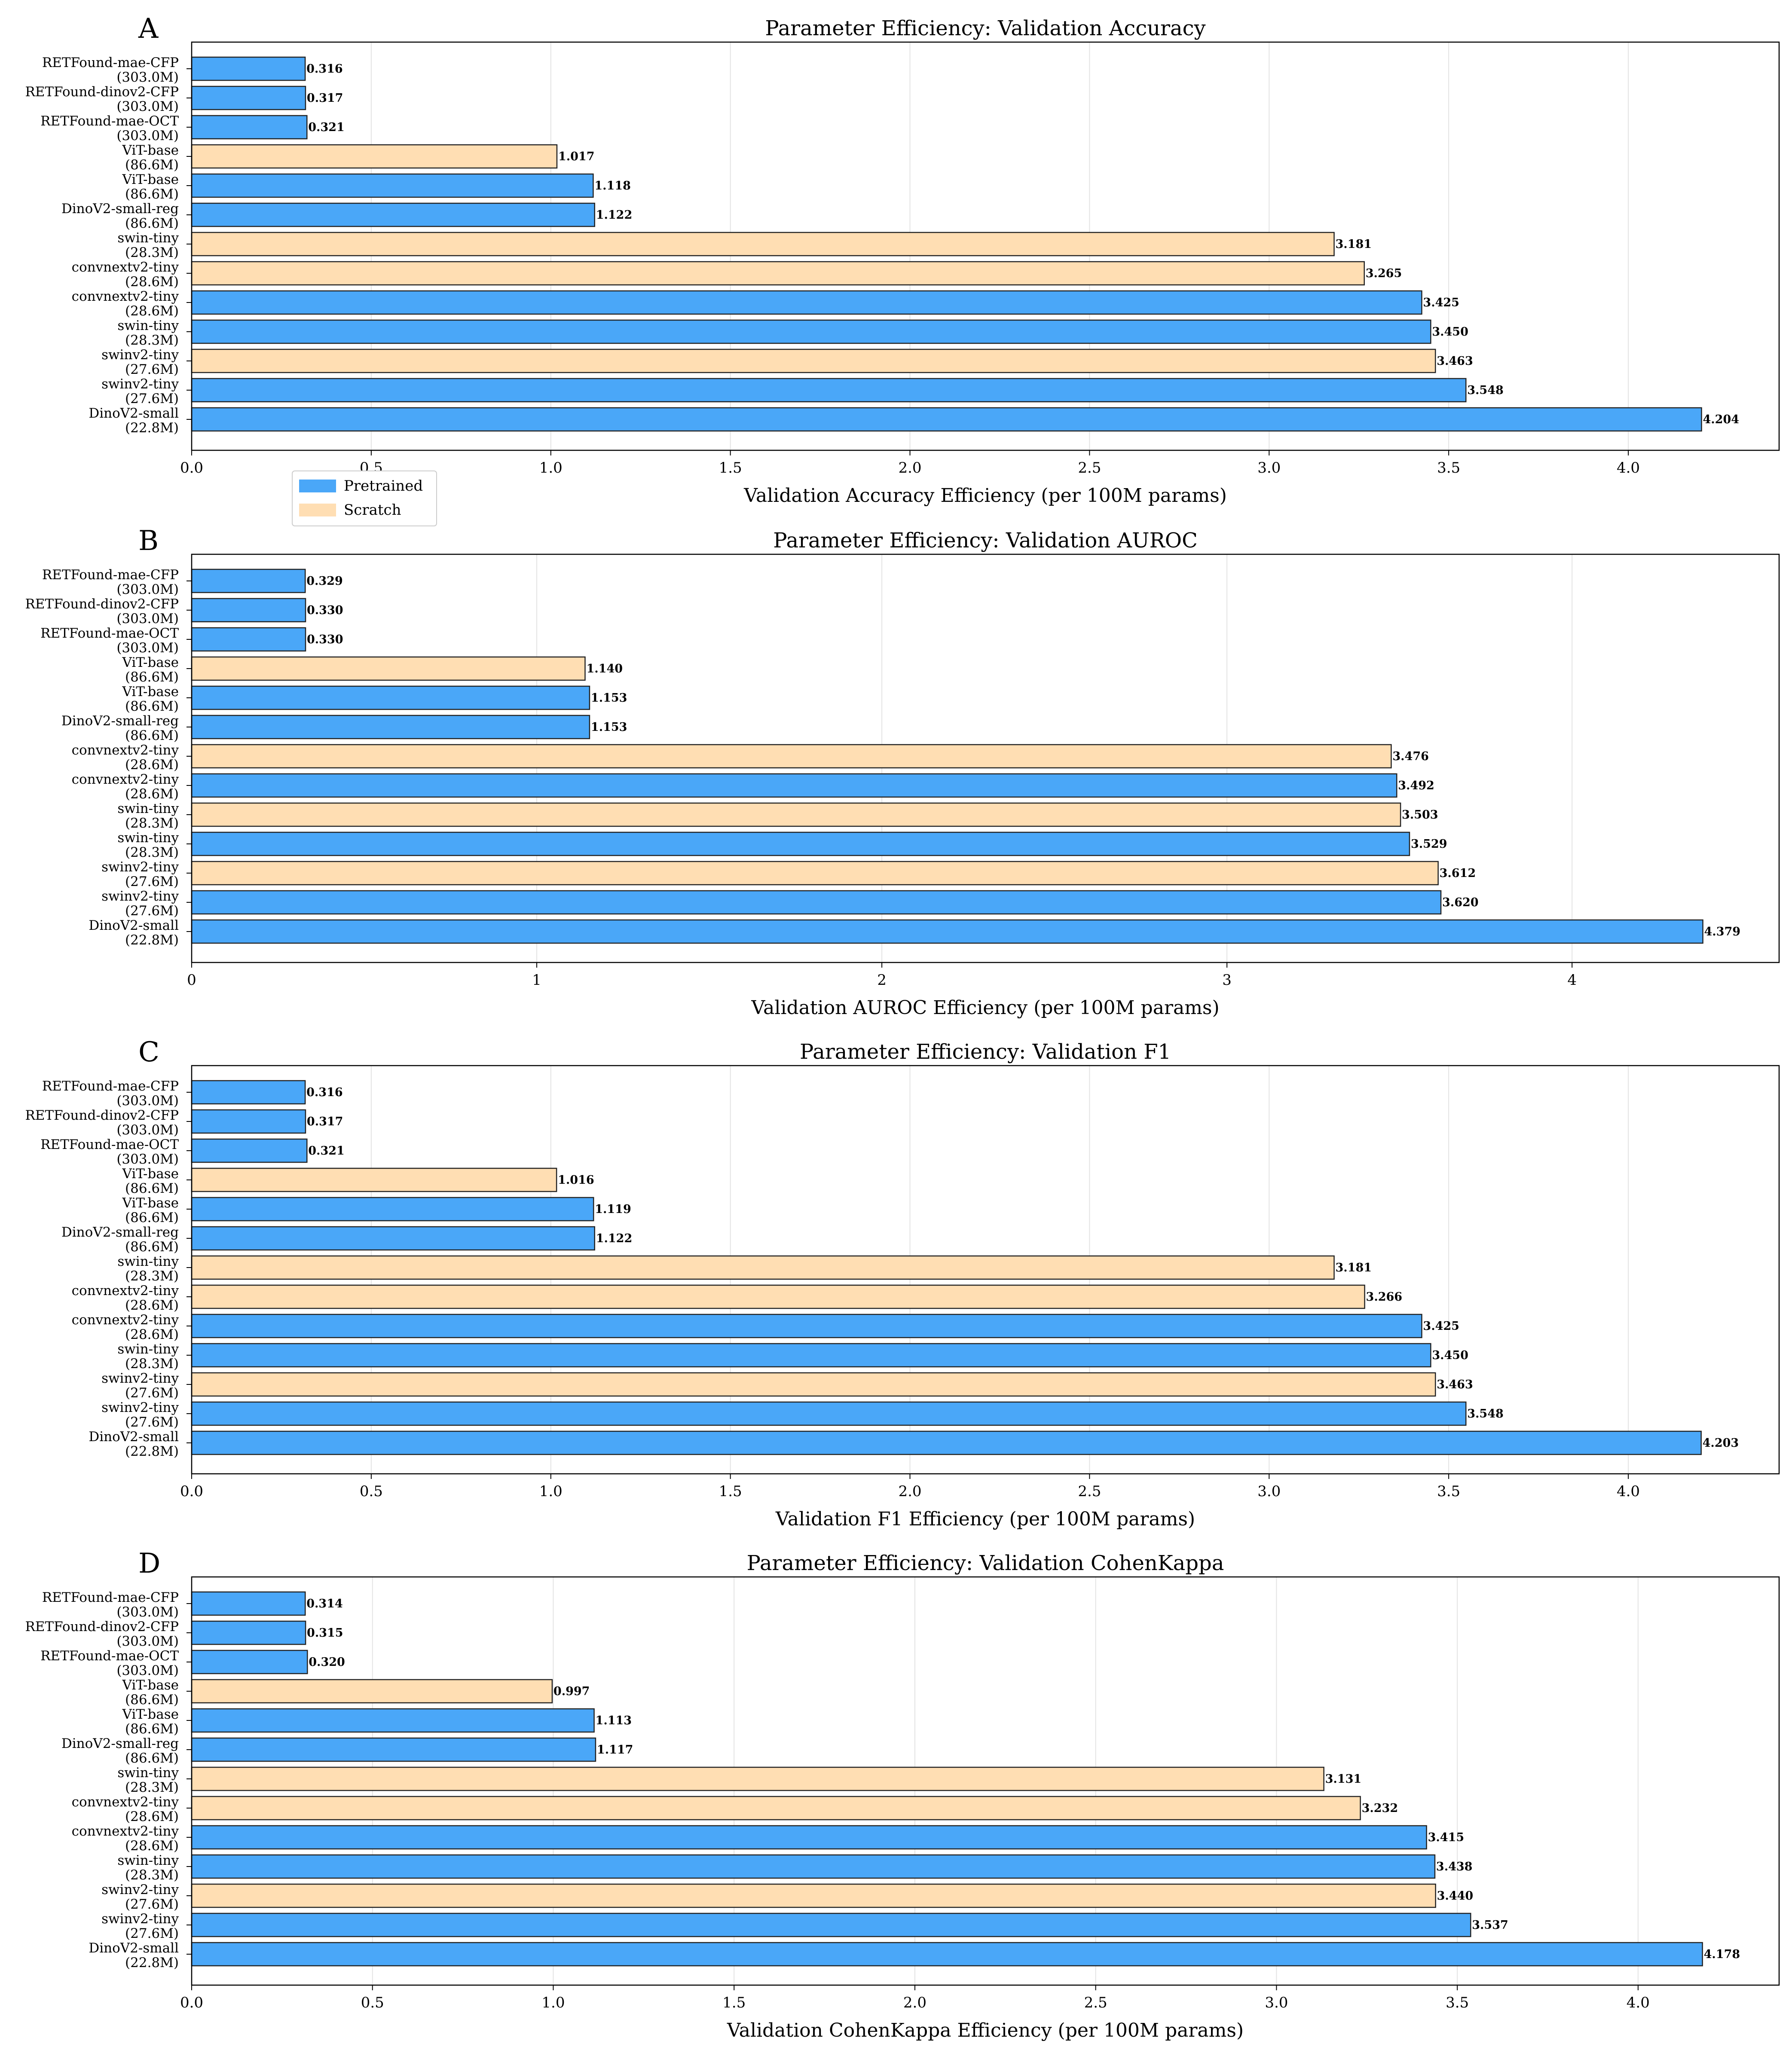 The width and height of the screenshot is (1792, 2050). What do you see at coordinates (125, 1802) in the screenshot?
I see `ytick-label-name: convnextv2-tiny` at bounding box center [125, 1802].